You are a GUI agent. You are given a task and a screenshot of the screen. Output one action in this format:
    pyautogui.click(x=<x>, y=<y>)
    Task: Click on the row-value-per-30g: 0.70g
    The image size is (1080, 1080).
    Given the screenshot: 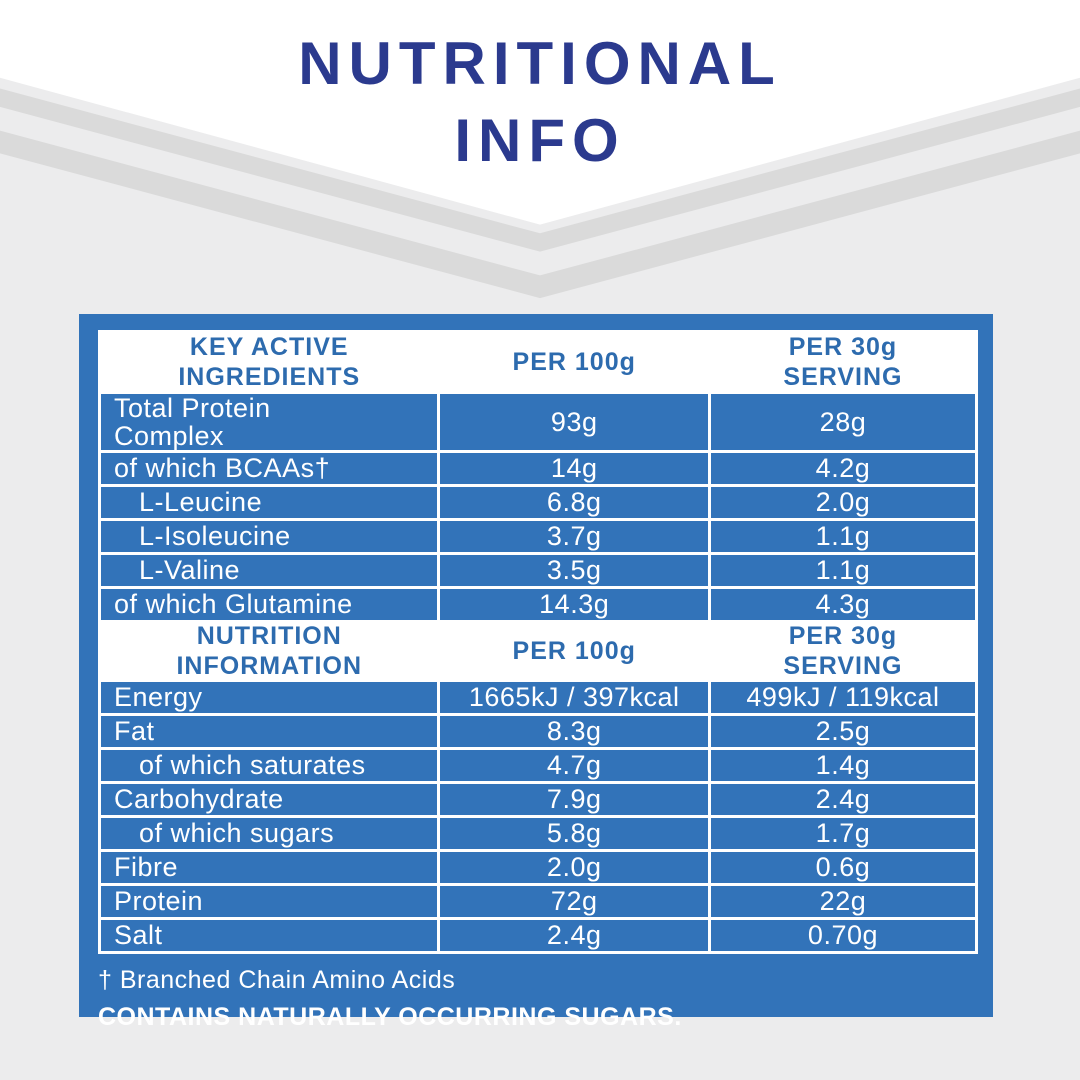 What is the action you would take?
    pyautogui.click(x=842, y=935)
    